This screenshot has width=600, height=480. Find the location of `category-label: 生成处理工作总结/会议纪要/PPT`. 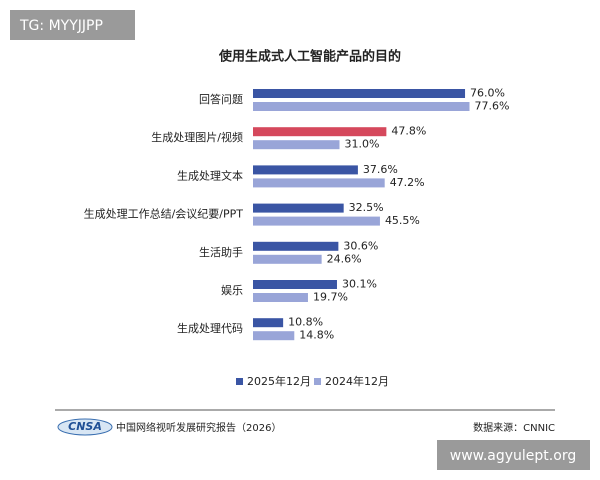

category-label: 生成处理工作总结/会议纪要/PPT is located at coordinates (164, 214).